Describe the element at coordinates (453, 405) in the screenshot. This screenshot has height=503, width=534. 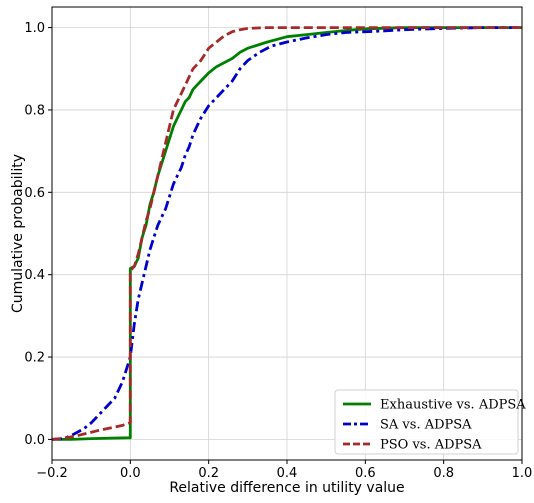
I see `legend-label-0: Exhaustive vs. ADPSA` at that location.